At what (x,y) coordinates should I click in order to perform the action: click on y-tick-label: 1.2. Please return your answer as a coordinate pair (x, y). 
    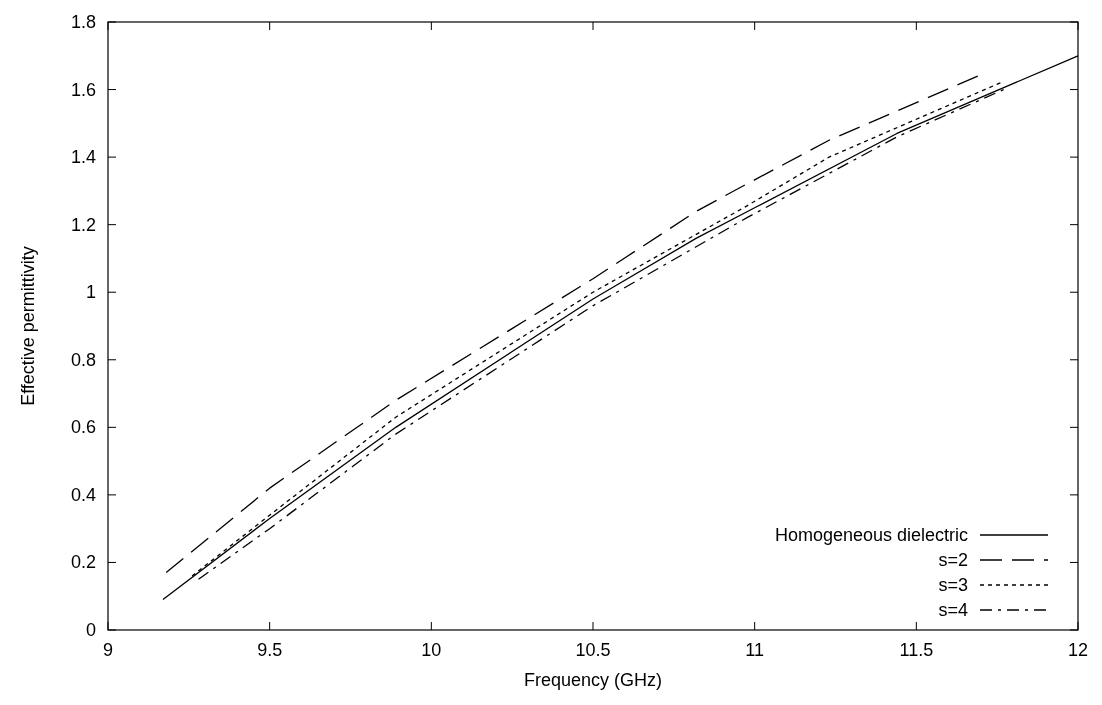
    Looking at the image, I should click on (83, 224).